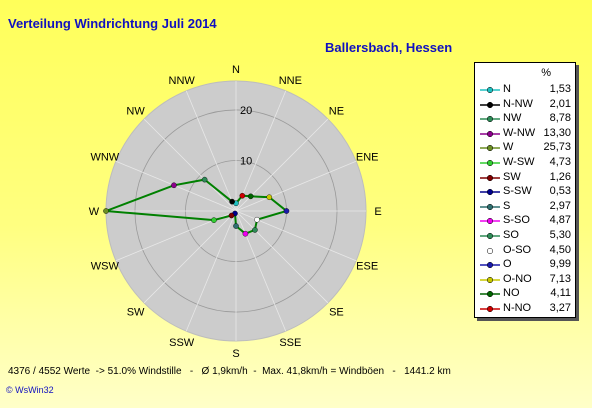 The image size is (592, 408). I want to click on legend-label: N-NW, so click(518, 103).